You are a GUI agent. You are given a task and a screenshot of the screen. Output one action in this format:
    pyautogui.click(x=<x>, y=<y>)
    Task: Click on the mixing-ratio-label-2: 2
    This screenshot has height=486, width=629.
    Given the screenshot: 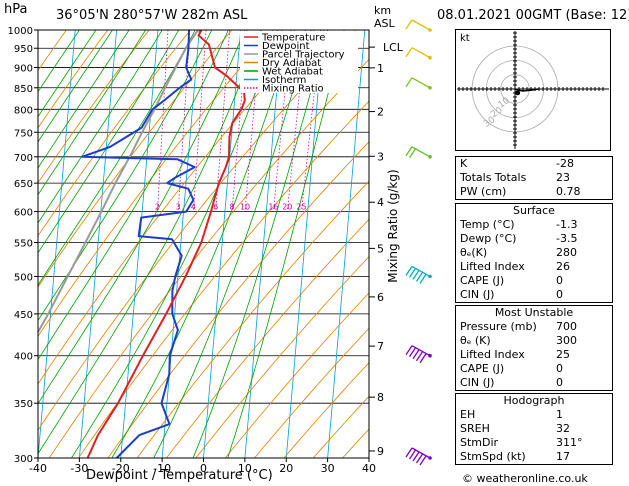 What is the action you would take?
    pyautogui.click(x=157, y=207)
    